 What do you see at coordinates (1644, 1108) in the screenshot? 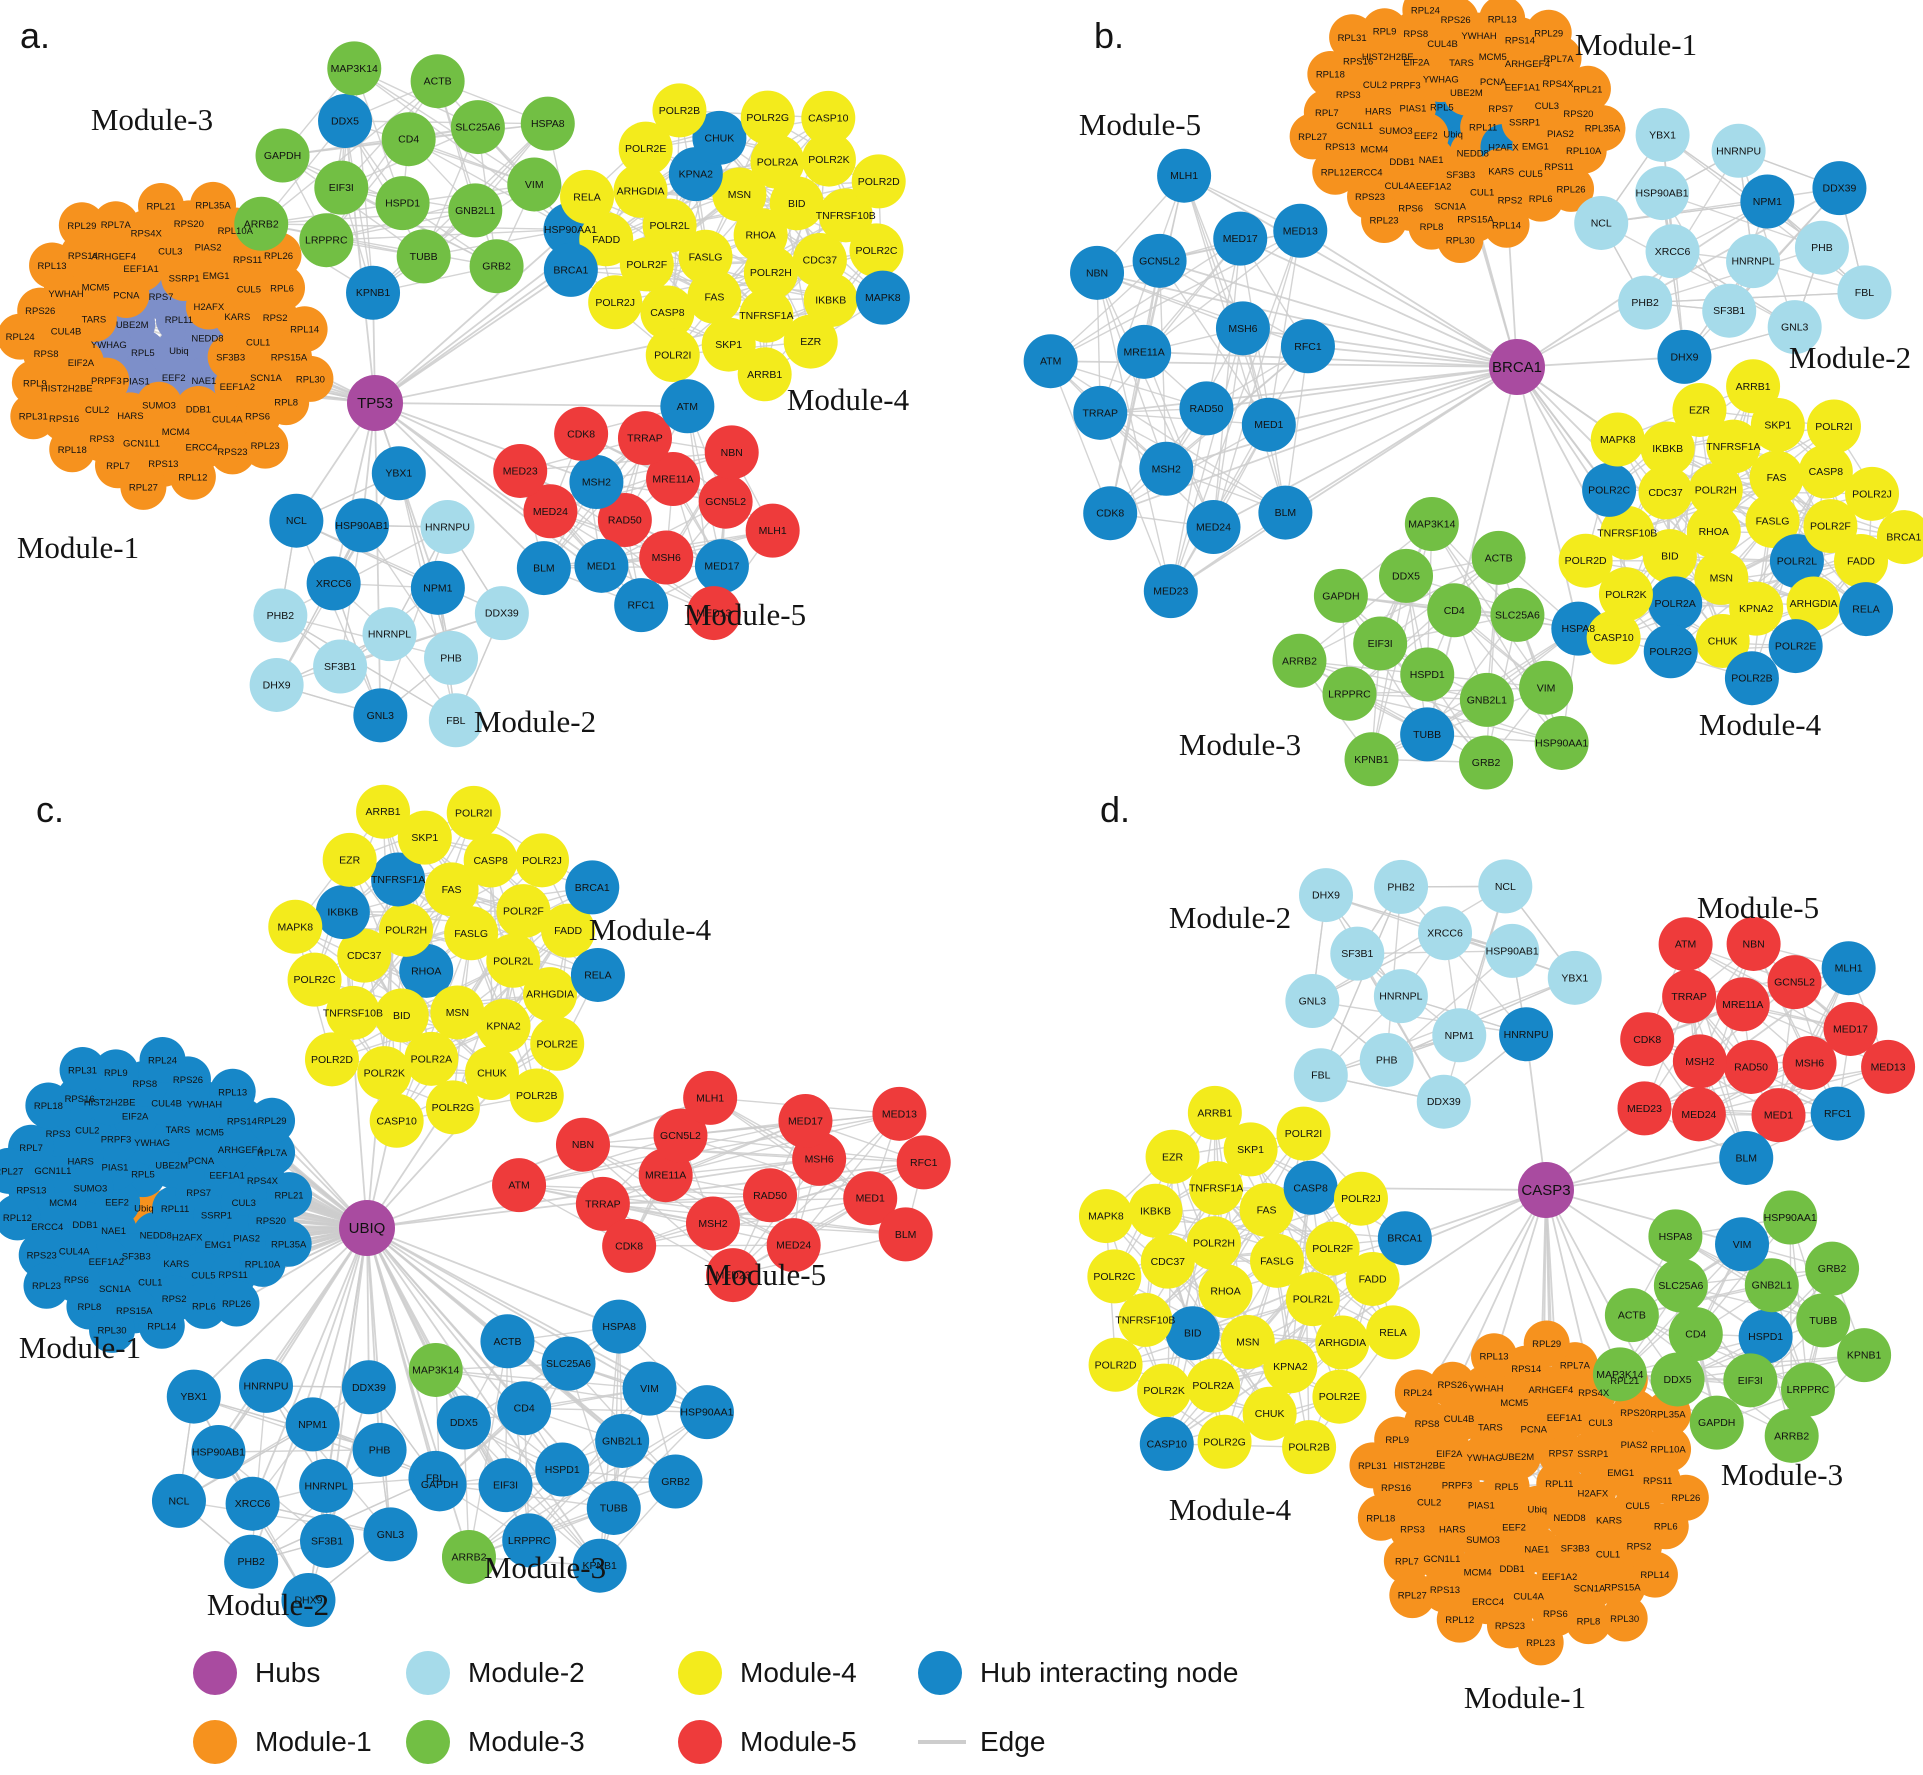
I see `node-MED23` at bounding box center [1644, 1108].